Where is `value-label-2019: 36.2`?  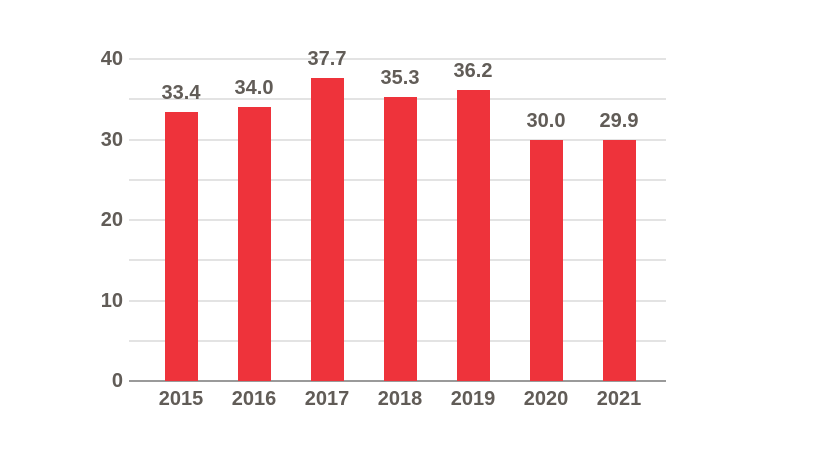
value-label-2019: 36.2 is located at coordinates (473, 70).